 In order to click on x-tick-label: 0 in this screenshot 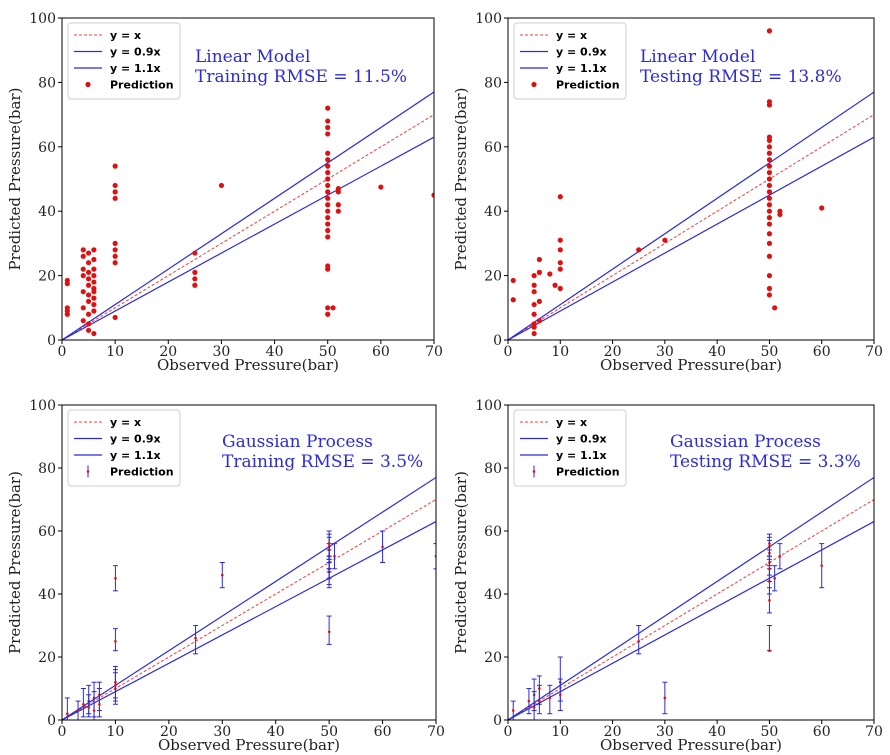, I will do `click(62, 732)`.